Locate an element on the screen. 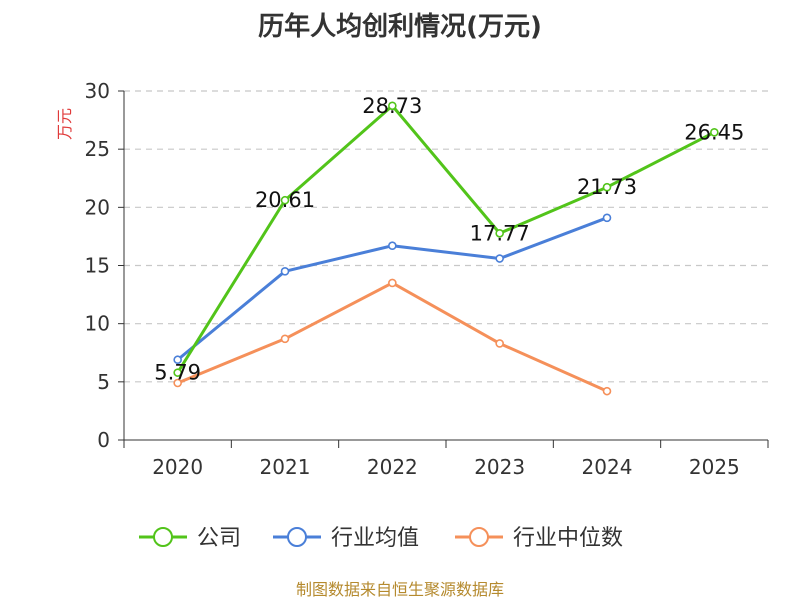  data-label: 21.73 is located at coordinates (607, 187).